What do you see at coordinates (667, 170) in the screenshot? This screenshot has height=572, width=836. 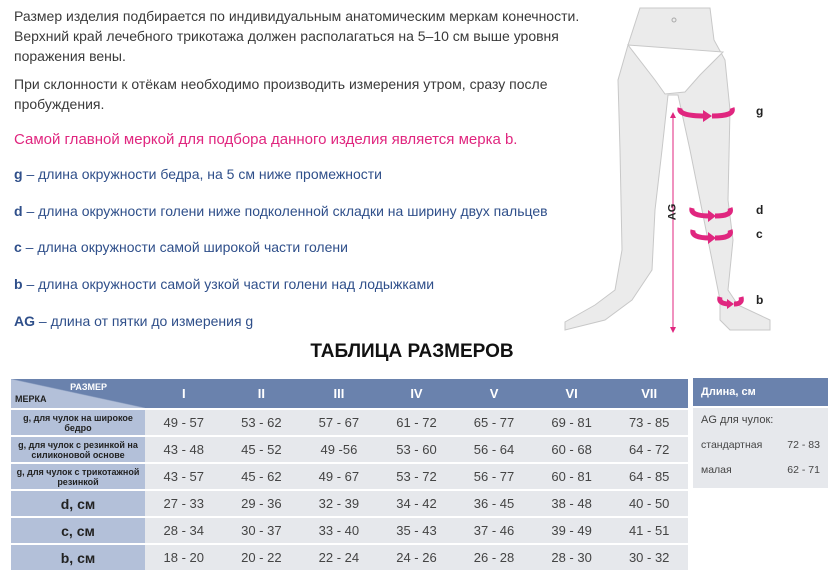 I see `leg-diagram` at bounding box center [667, 170].